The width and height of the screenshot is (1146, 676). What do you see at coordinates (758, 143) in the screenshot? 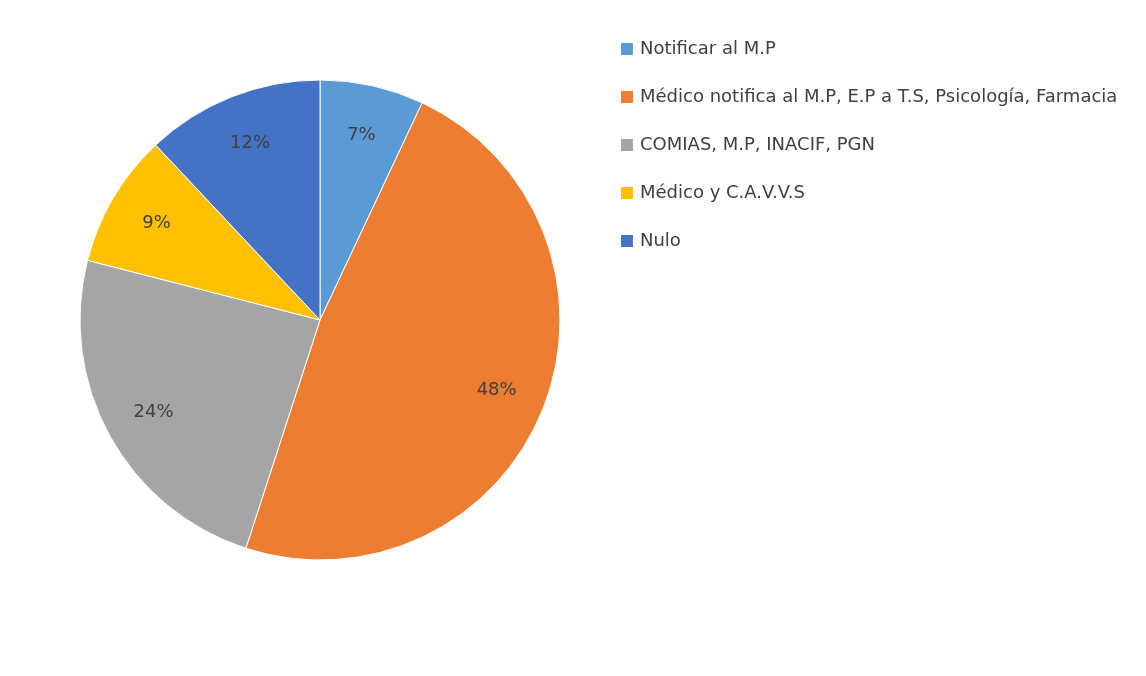
I see `legend-label: COMIAS, M.P, INACIF, PGN` at bounding box center [758, 143].